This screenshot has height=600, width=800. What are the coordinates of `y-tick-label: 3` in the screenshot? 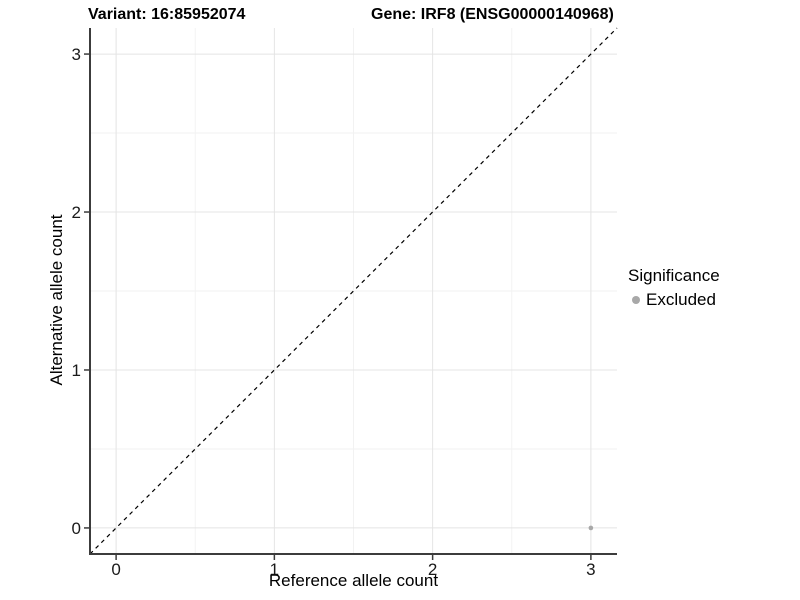 It's located at (76, 54).